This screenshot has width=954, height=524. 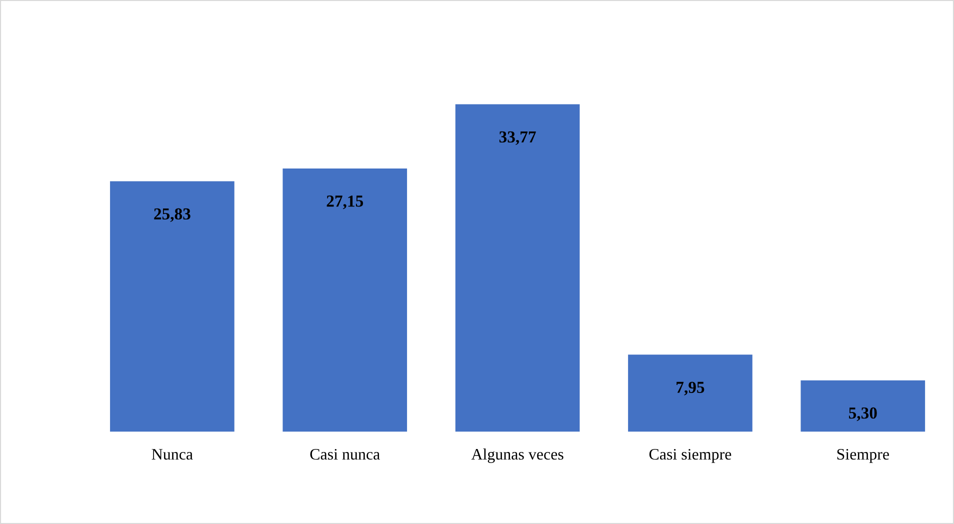 I want to click on data-label: 7,95, so click(x=690, y=389).